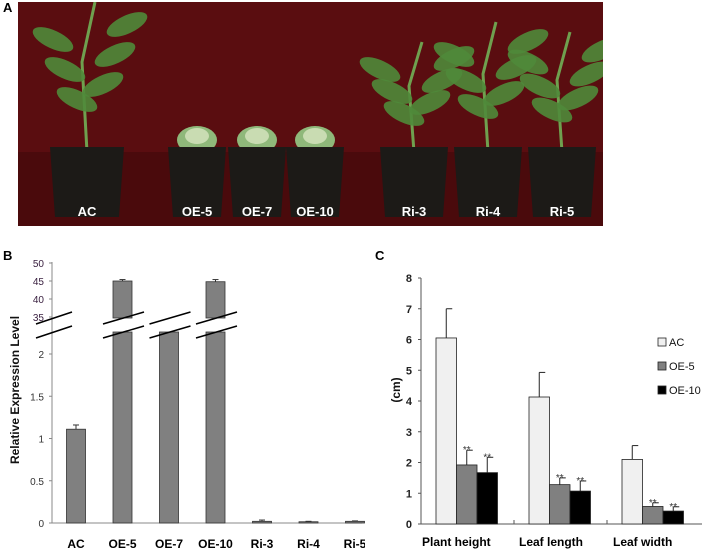 Image resolution: width=708 pixels, height=553 pixels. What do you see at coordinates (37, 397) in the screenshot?
I see `y-tick-label: 1.5` at bounding box center [37, 397].